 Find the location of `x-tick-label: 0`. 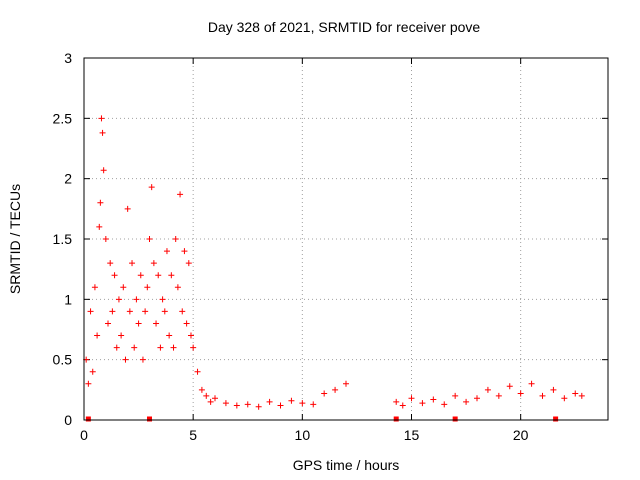

x-tick-label: 0 is located at coordinates (84, 435).